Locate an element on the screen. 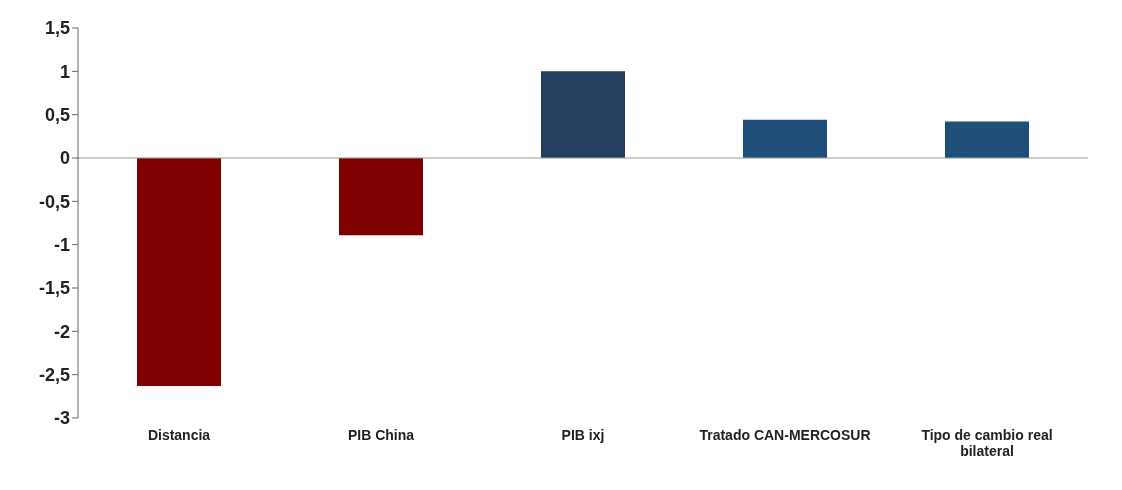 This screenshot has width=1122, height=490. y-tick-label: 0 is located at coordinates (64, 158).